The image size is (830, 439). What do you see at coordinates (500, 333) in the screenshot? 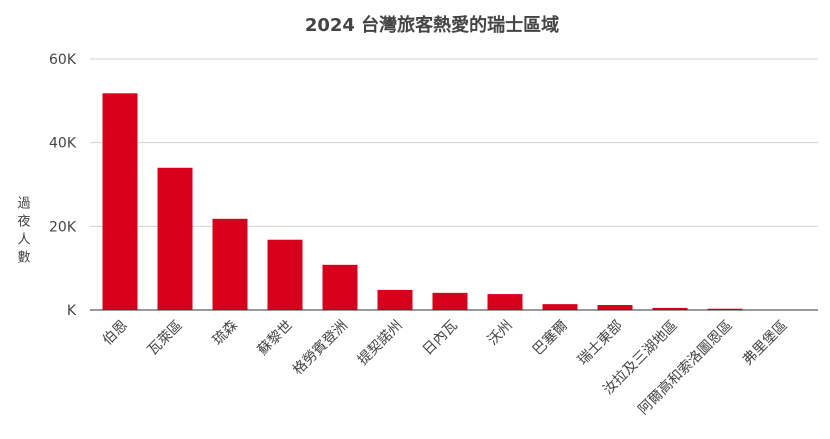
I see `x-tick-label: 沃州` at bounding box center [500, 333].